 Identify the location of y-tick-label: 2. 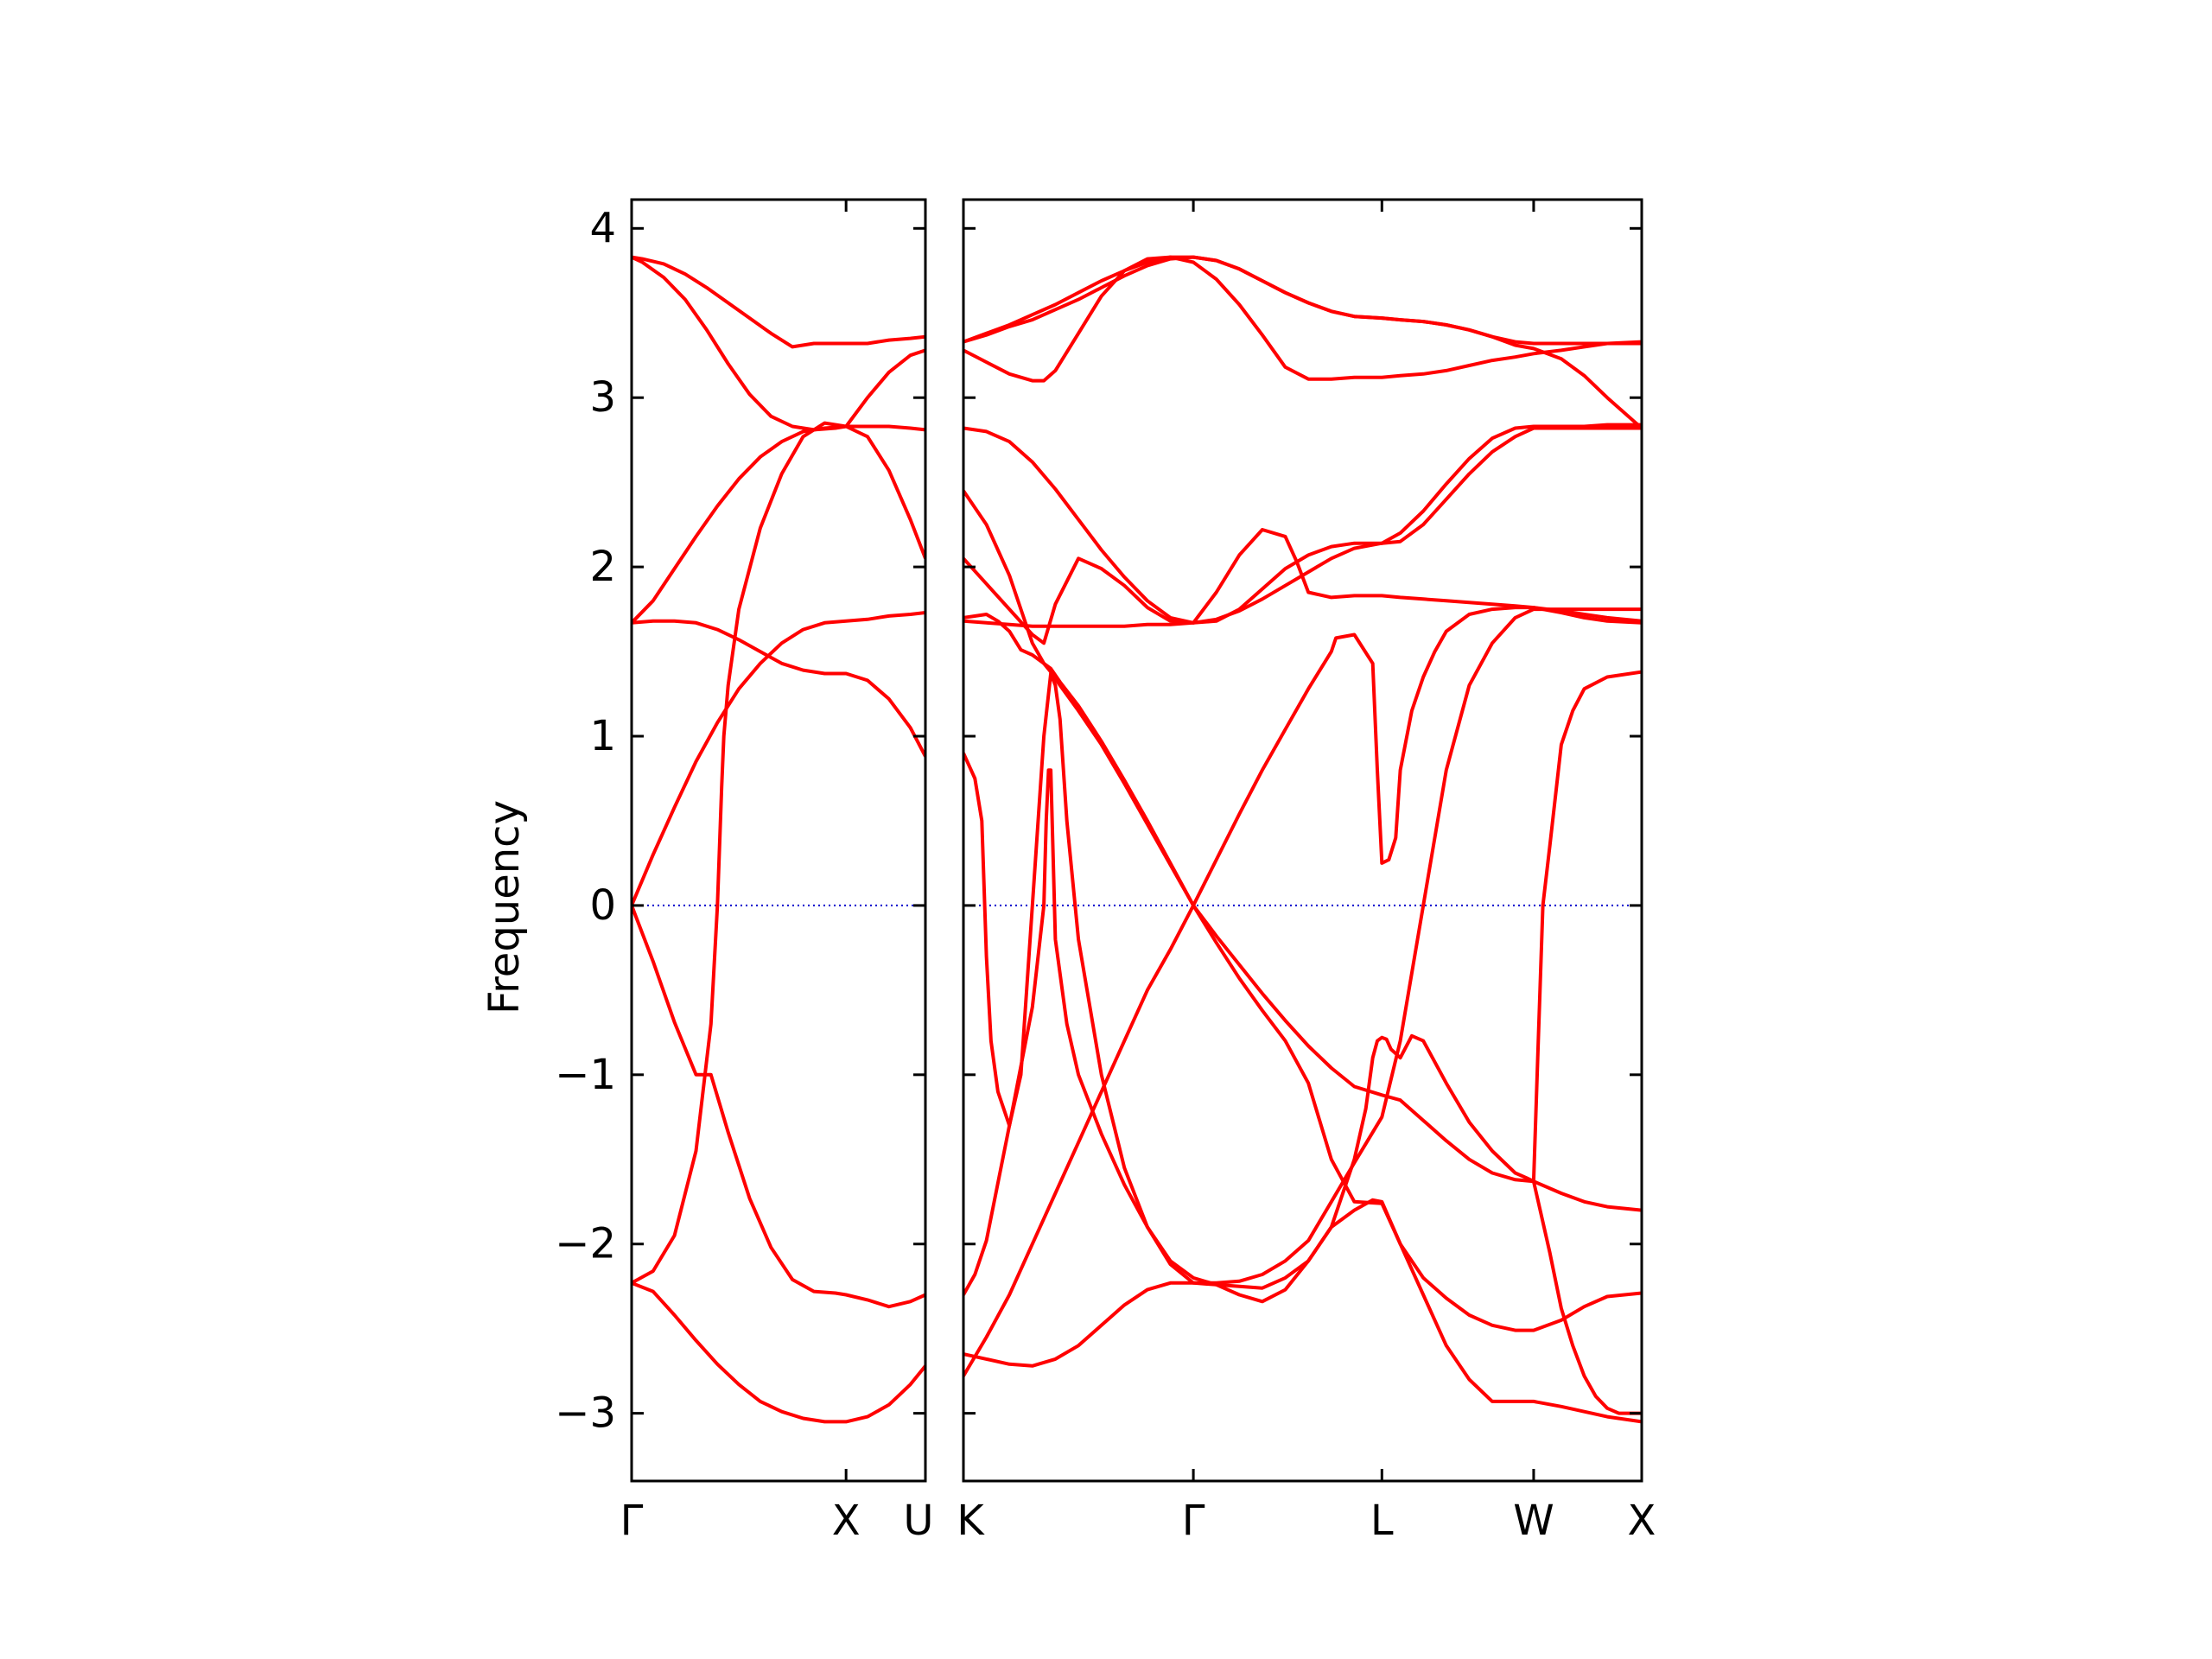
(602, 567).